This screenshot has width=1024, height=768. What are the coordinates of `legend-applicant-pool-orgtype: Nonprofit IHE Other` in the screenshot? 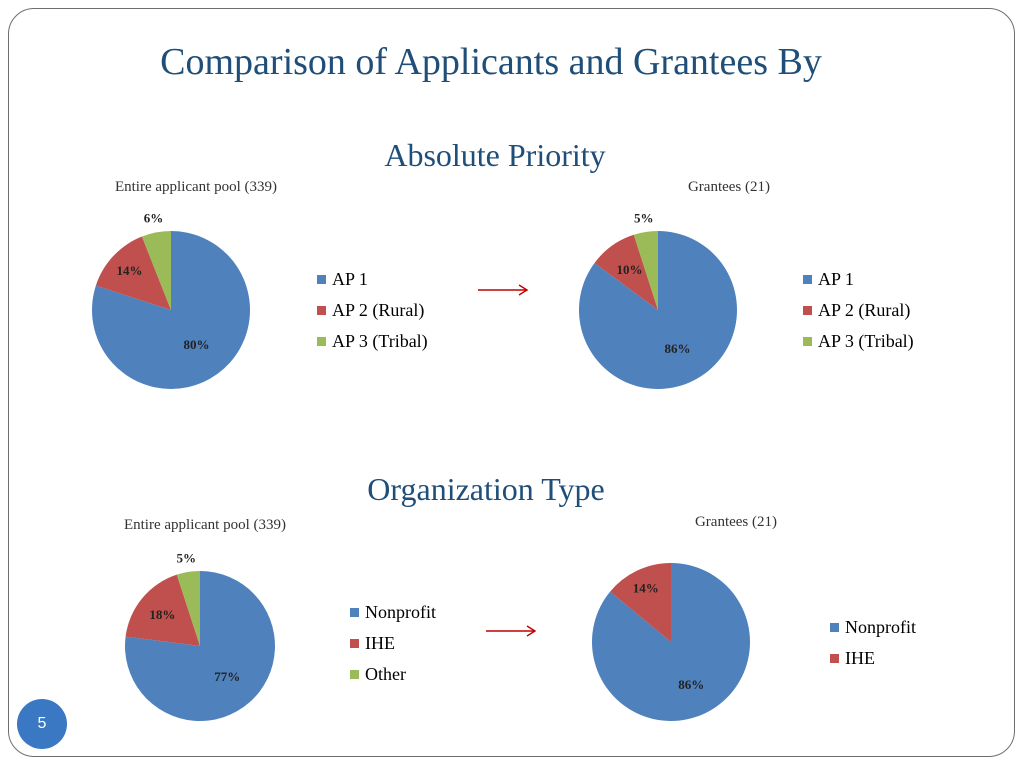 It's located at (393, 643).